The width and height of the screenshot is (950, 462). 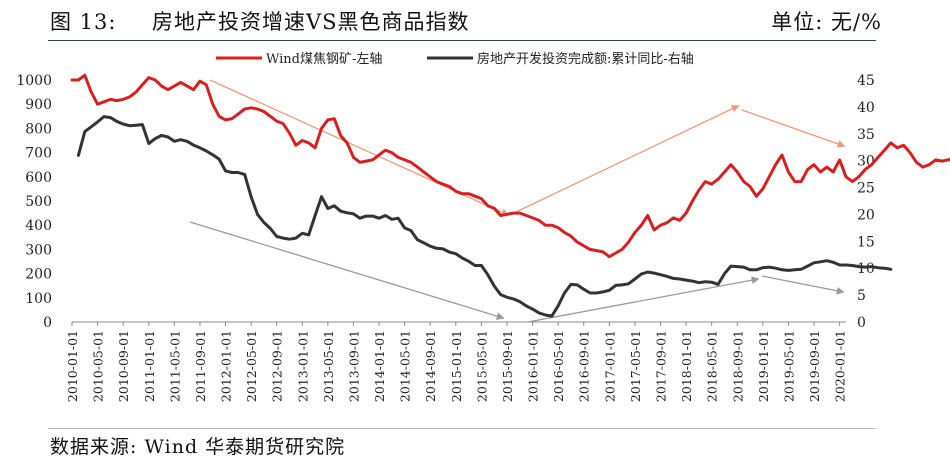 I want to click on x-tick-label: 2012-05-01, so click(x=251, y=366).